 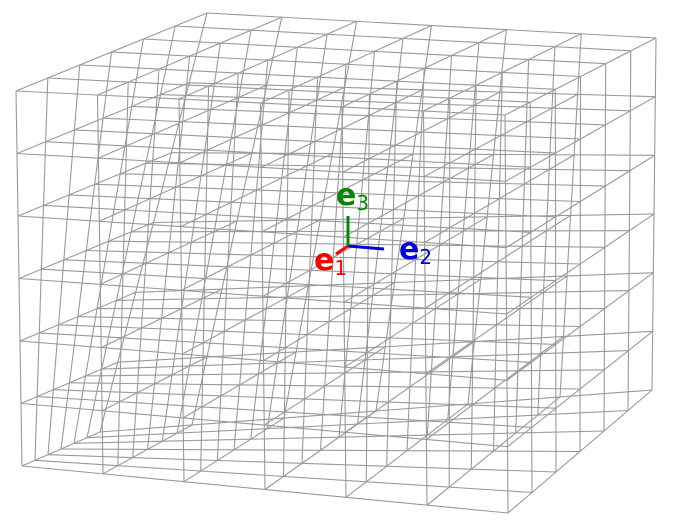 What do you see at coordinates (415, 250) in the screenshot?
I see `e2-label: e2` at bounding box center [415, 250].